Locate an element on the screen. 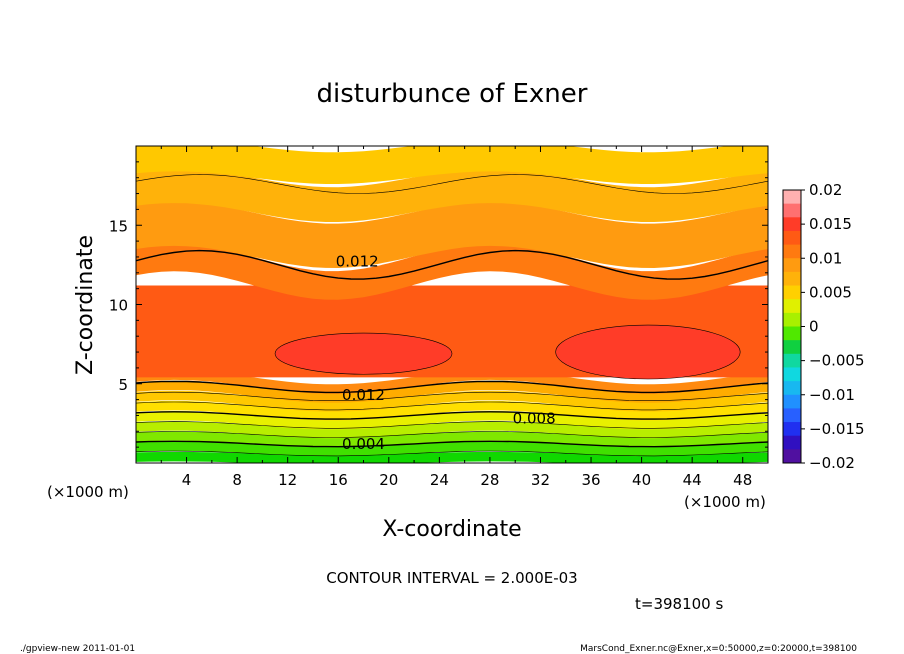  contour-labels: 0.012 0.012 0.008 0.004 is located at coordinates (446, 353).